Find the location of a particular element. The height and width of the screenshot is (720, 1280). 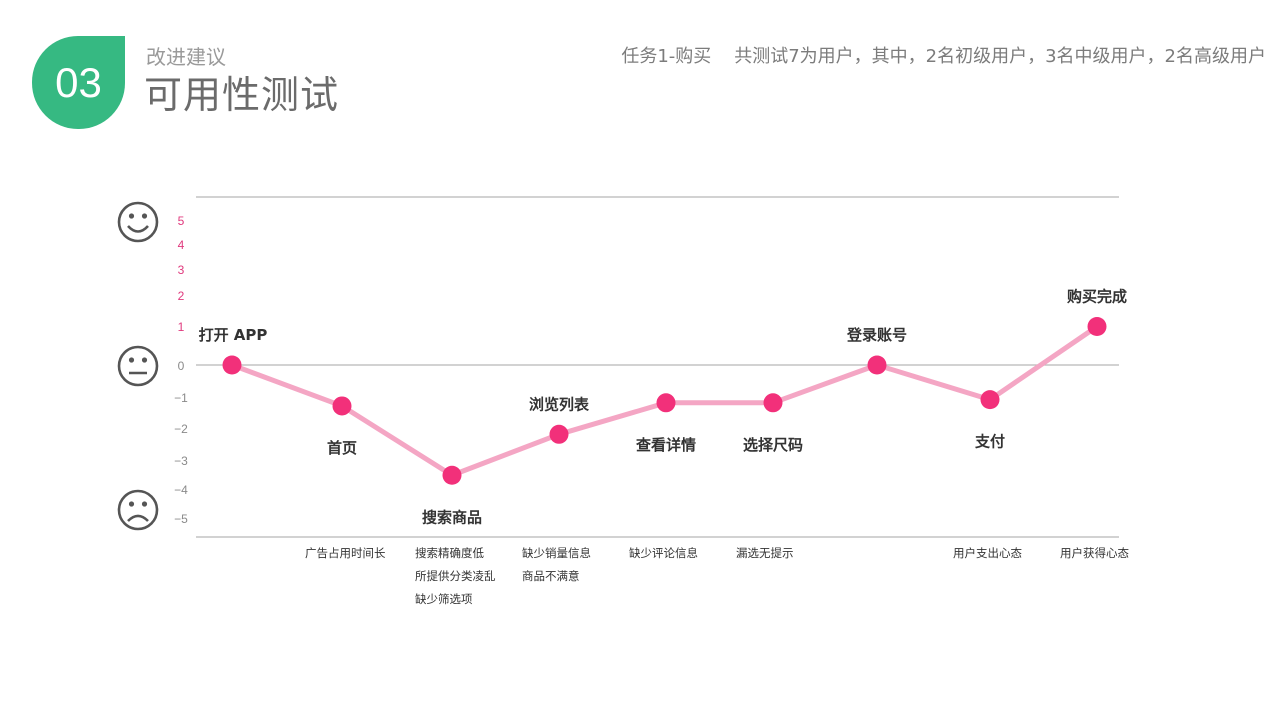

point-label: 浏览列表 is located at coordinates (559, 404).